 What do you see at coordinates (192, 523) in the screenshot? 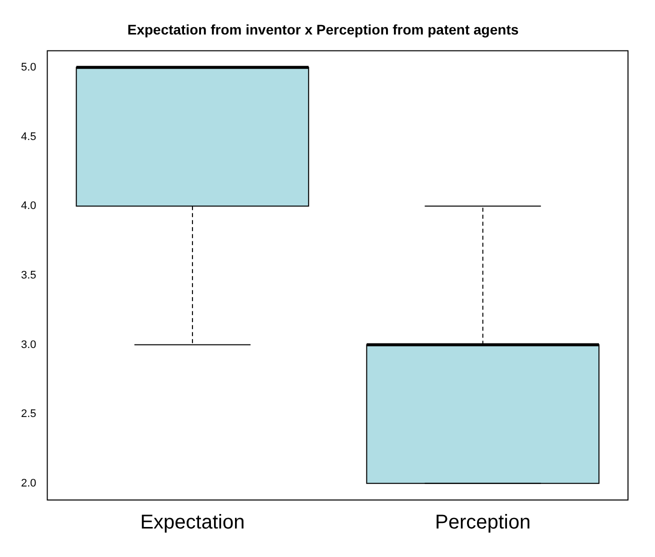
I see `x-tick-label: Expectation` at bounding box center [192, 523].